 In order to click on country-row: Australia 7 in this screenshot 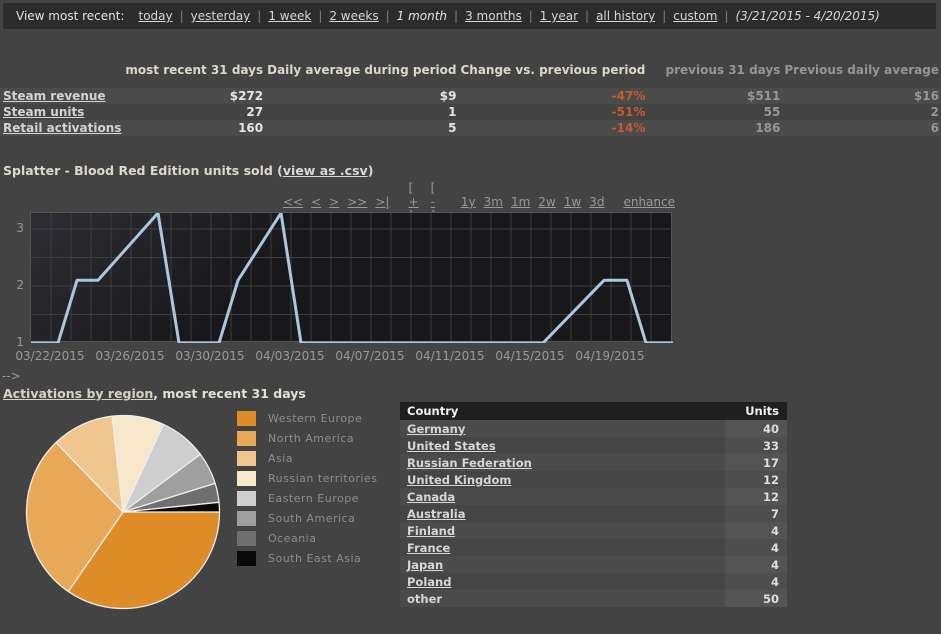, I will do `click(593, 513)`.